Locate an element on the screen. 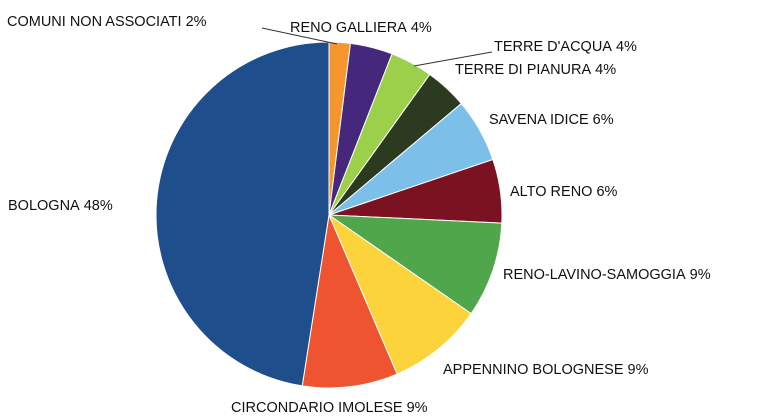 The height and width of the screenshot is (417, 769). slice-label: BOLOGNA 48% is located at coordinates (60, 206).